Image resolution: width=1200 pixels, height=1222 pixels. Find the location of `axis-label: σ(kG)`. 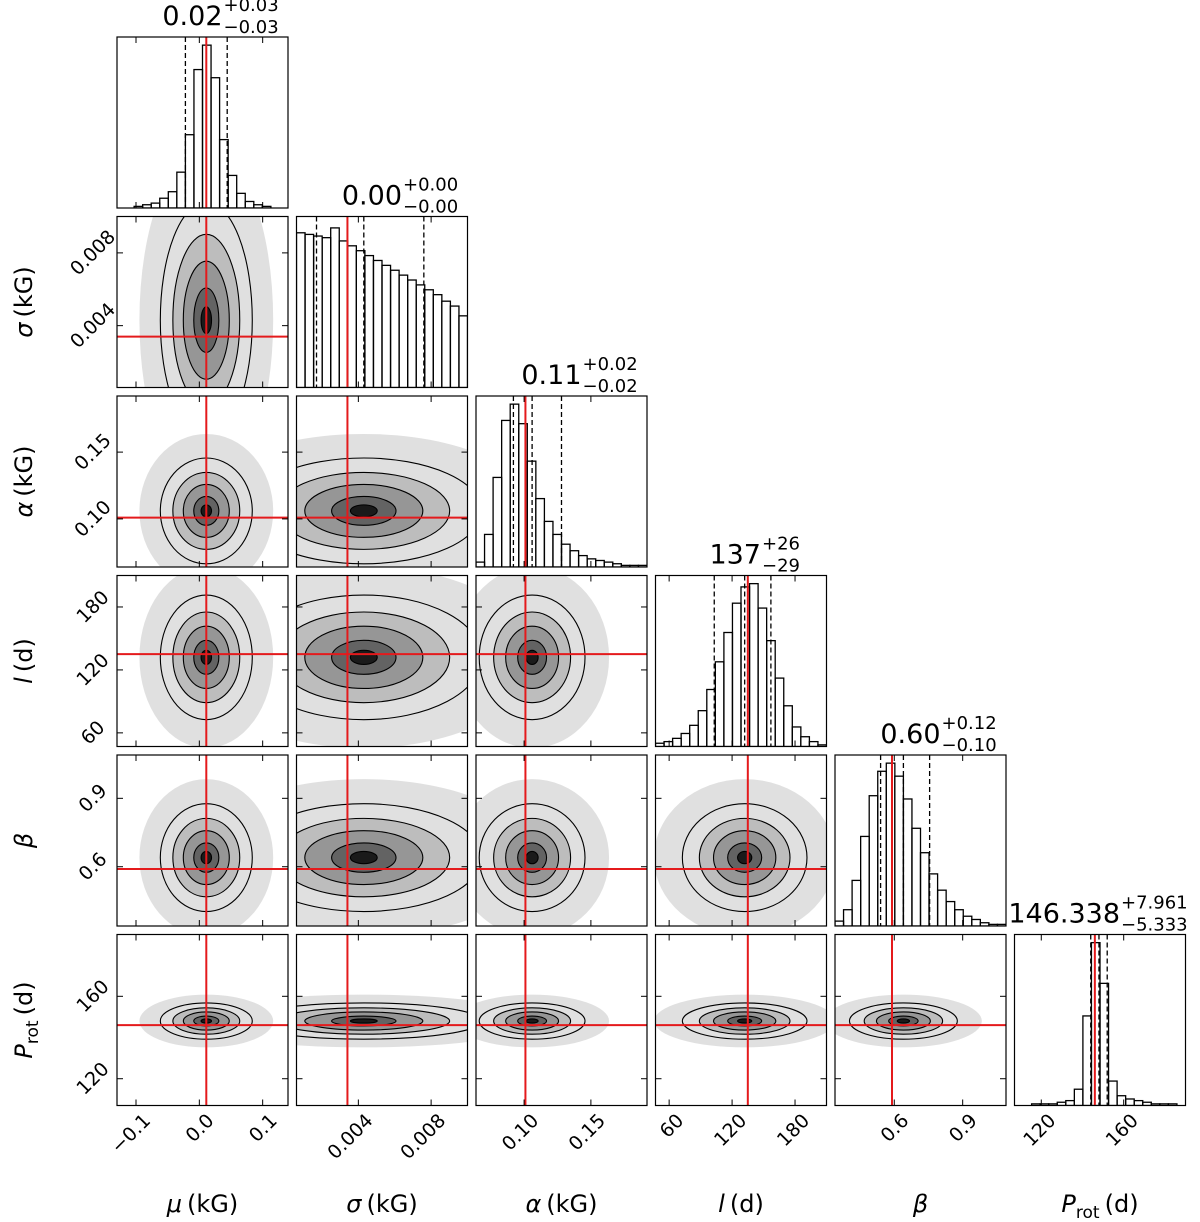

axis-label: σ(kG) is located at coordinates (381, 1204).